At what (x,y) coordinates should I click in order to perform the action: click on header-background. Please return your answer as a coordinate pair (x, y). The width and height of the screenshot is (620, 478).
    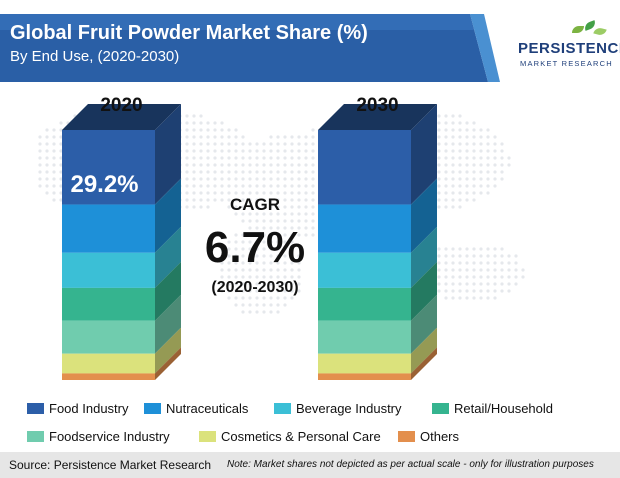
    Looking at the image, I should click on (250, 48).